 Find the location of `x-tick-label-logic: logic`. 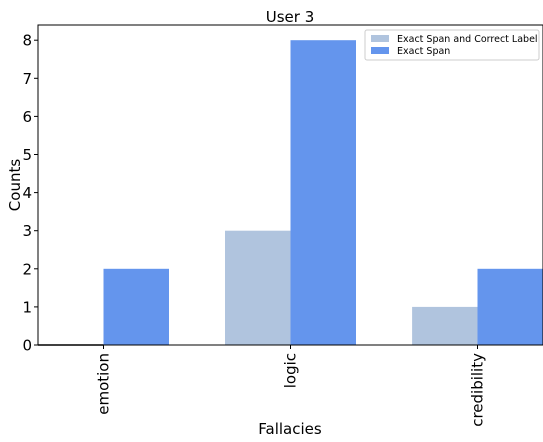

x-tick-label-logic: logic is located at coordinates (291, 370).